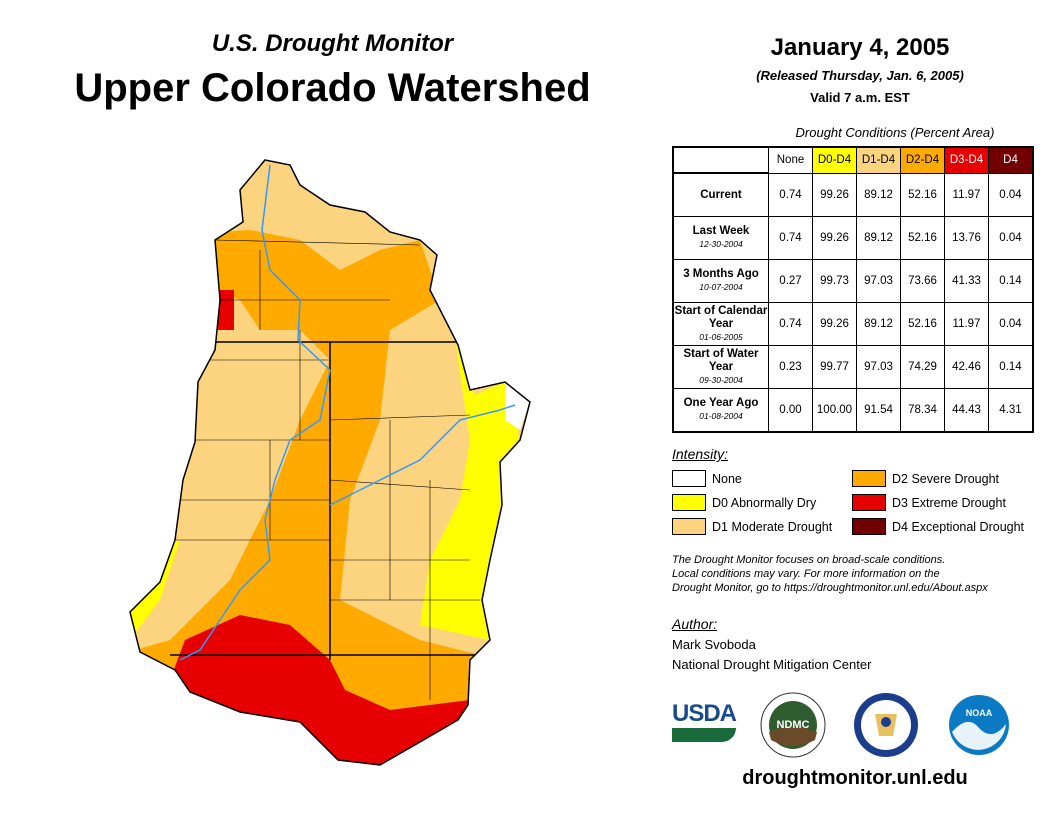  I want to click on table-cell: 42.46, so click(966, 367).